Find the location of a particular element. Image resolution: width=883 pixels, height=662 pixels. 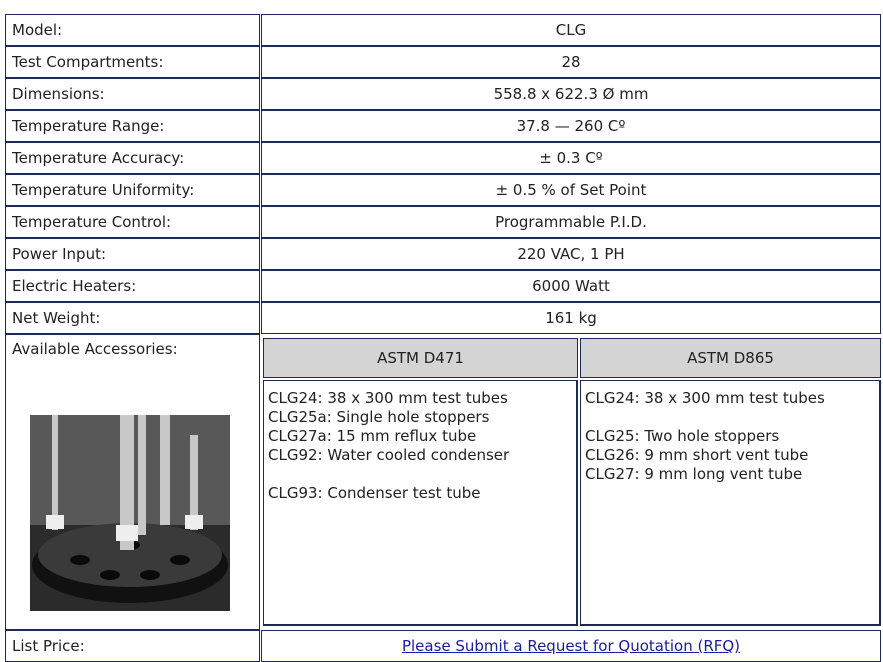

accessories-photo is located at coordinates (130, 513).